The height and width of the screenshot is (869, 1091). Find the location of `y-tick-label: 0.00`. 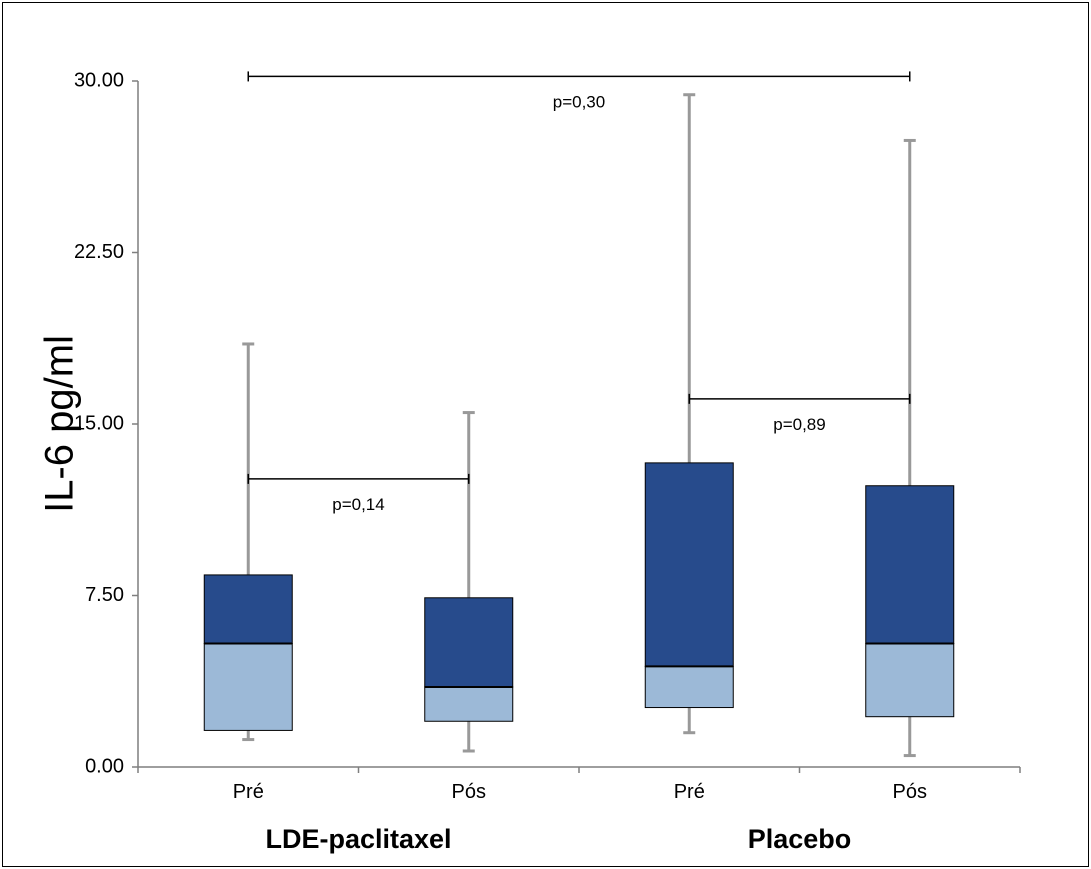

y-tick-label: 0.00 is located at coordinates (104, 766).